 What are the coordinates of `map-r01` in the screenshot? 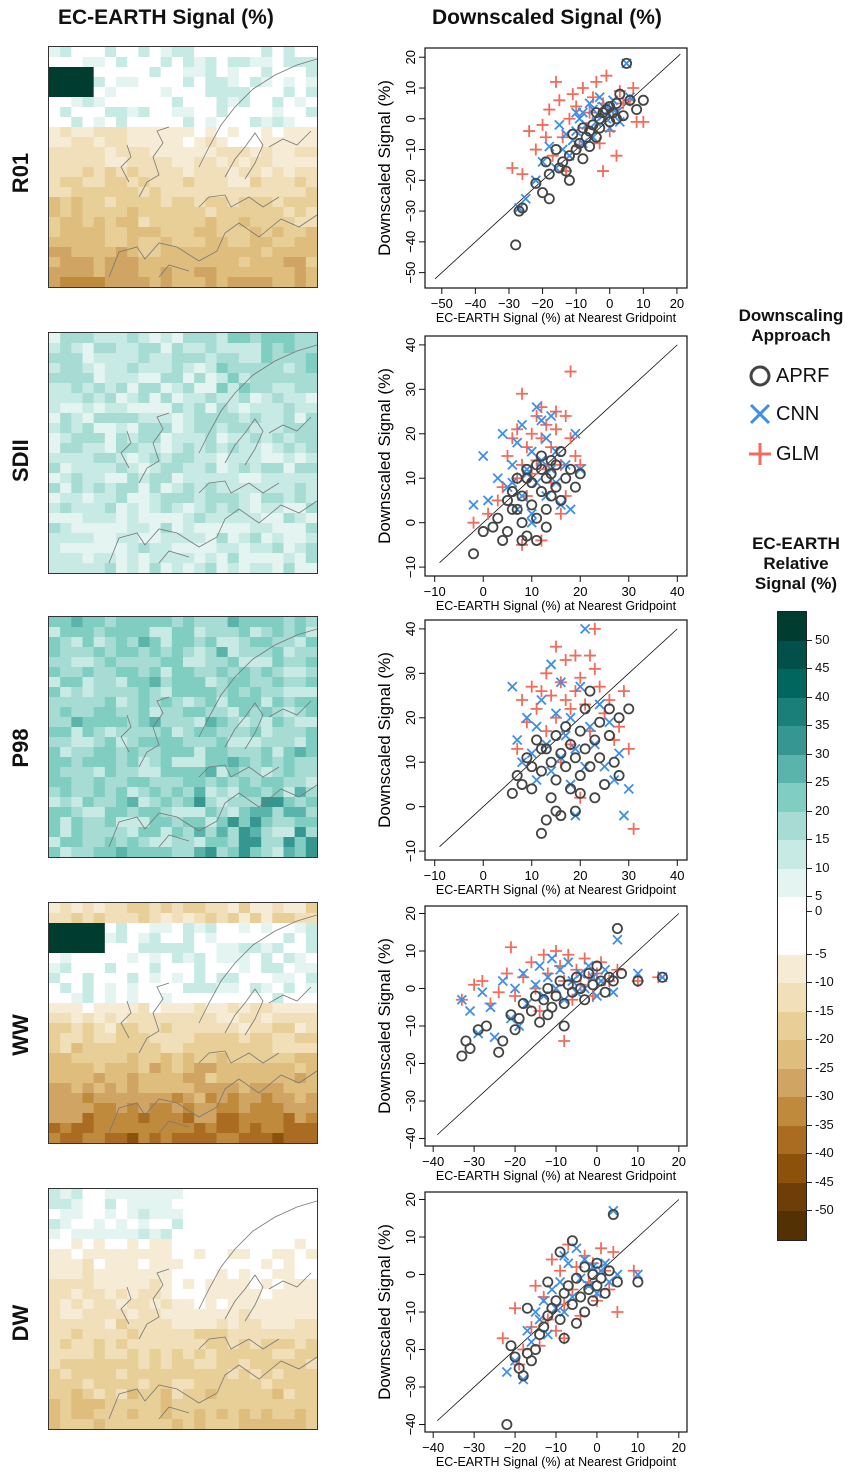 It's located at (183, 167).